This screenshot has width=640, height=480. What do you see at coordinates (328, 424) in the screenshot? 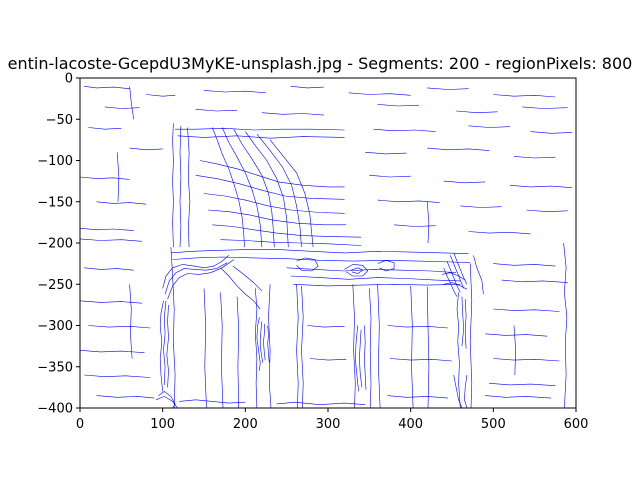
I see `x-tick-label-3: 300` at bounding box center [328, 424].